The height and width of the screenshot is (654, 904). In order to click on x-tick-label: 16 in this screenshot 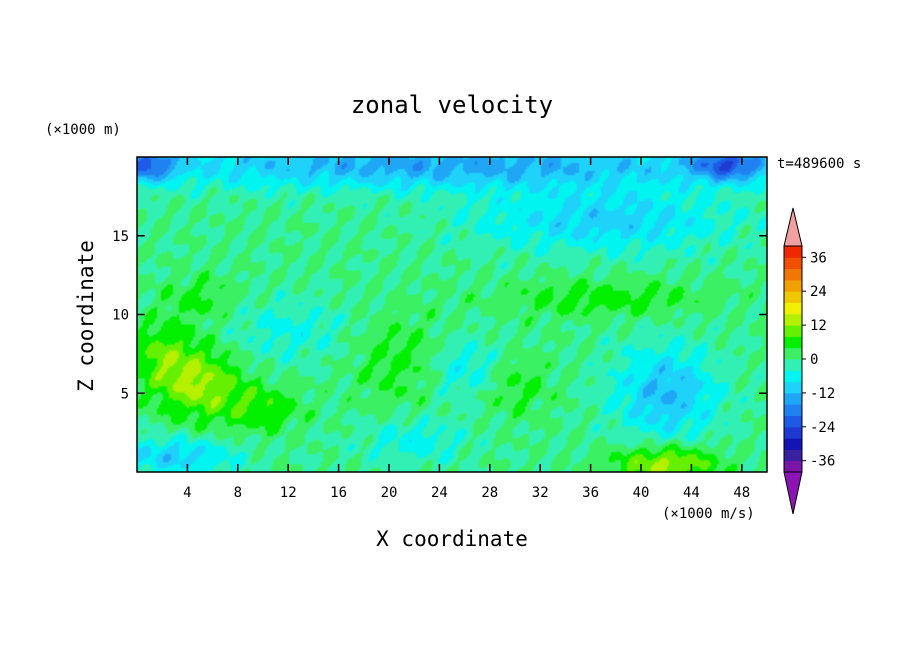, I will do `click(338, 493)`.